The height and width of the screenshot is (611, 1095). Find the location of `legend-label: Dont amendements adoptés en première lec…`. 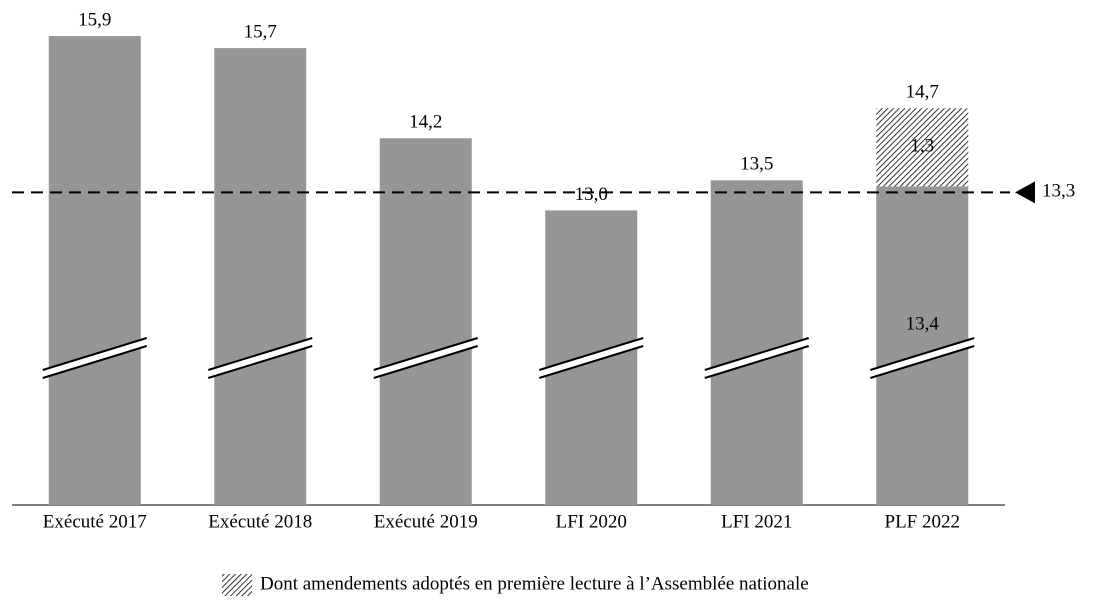

legend-label: Dont amendements adoptés en première lec… is located at coordinates (534, 583).